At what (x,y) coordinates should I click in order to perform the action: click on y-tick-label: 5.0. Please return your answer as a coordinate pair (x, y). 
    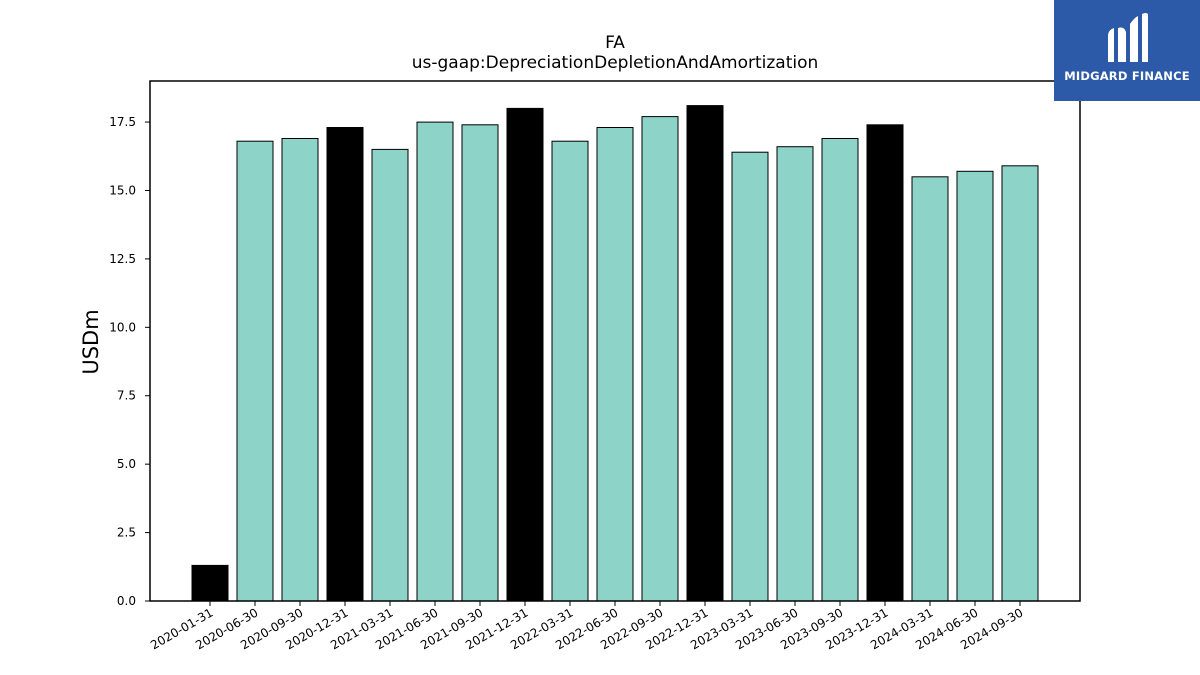
    Looking at the image, I should click on (126, 464).